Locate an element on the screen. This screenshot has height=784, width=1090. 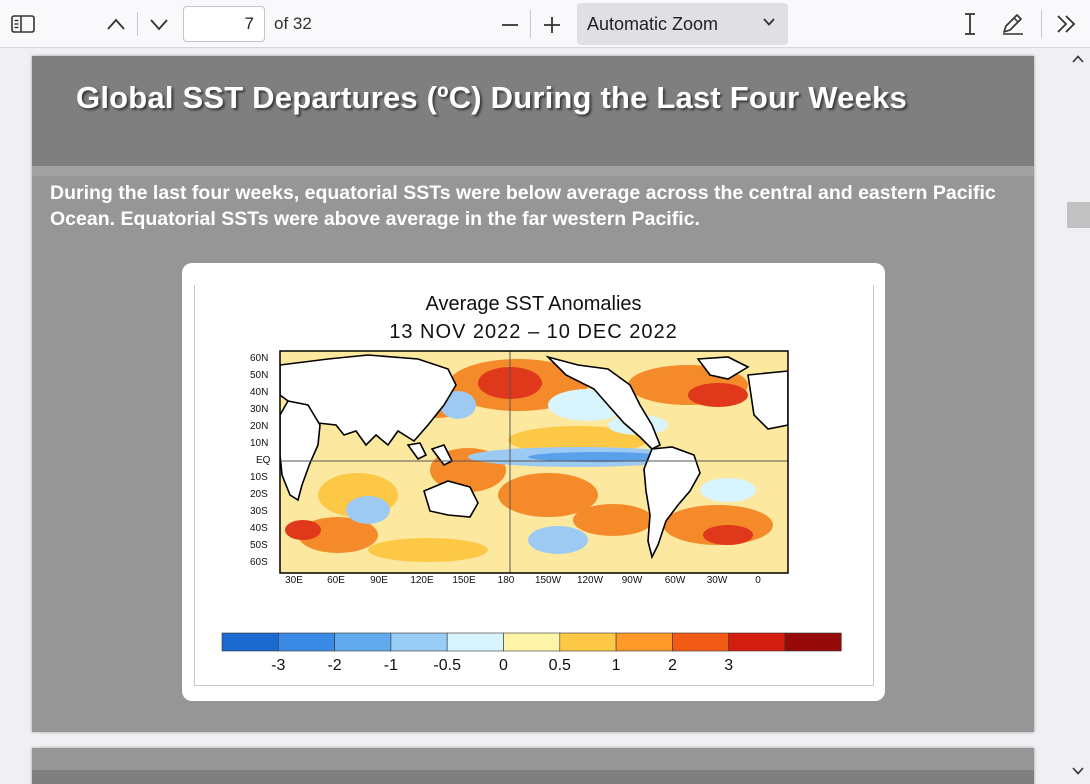
warm-anomaly-patches is located at coordinates (529, 460).